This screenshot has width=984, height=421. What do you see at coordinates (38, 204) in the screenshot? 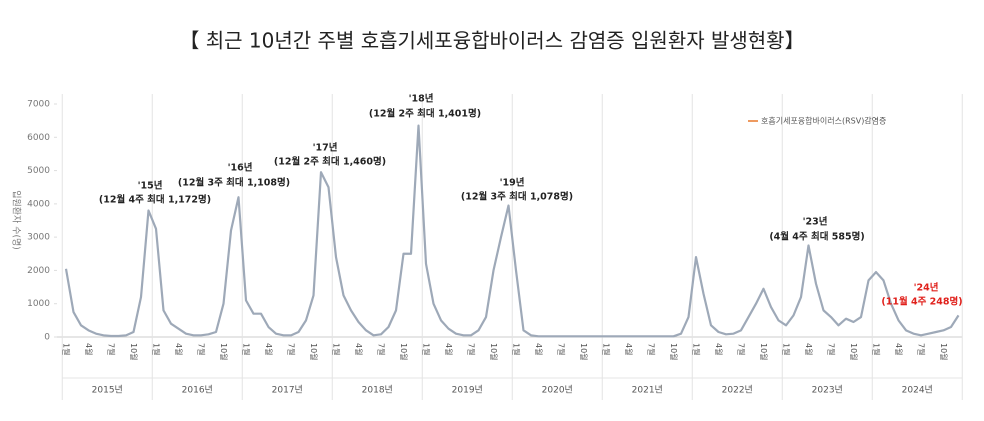
I see `y-tick-label: 4000` at bounding box center [38, 204].